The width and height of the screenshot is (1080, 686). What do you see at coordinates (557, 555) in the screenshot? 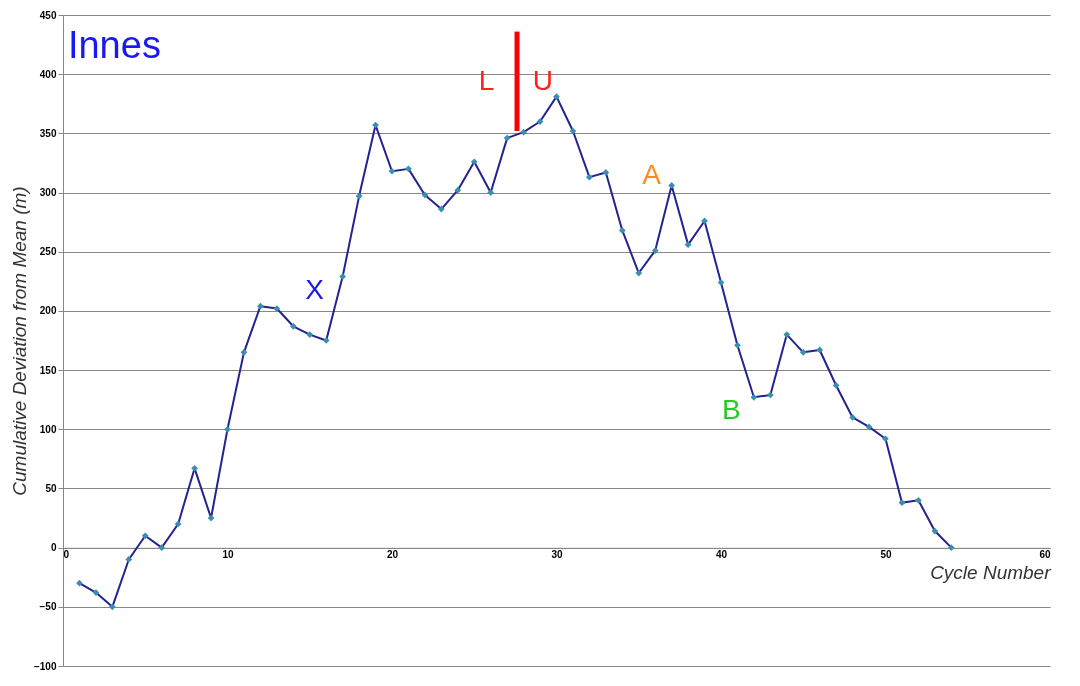
I see `x-tick-label: 30` at bounding box center [557, 555].